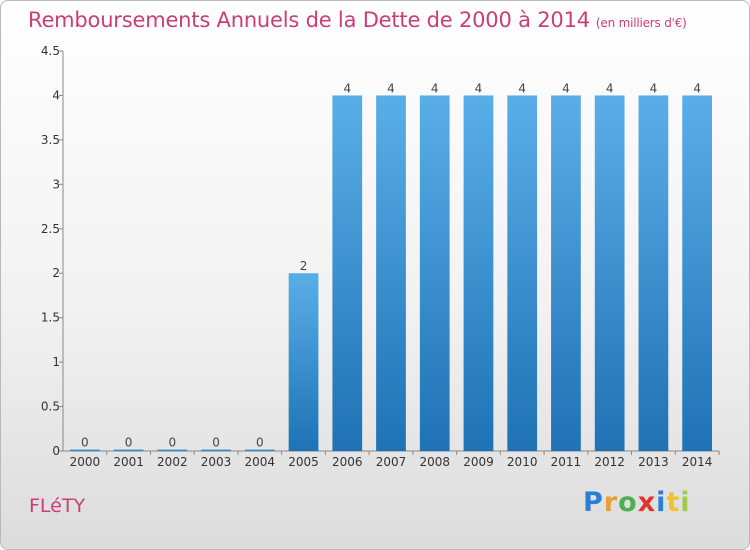 The width and height of the screenshot is (750, 550). What do you see at coordinates (593, 502) in the screenshot?
I see `logo-letter: P` at bounding box center [593, 502].